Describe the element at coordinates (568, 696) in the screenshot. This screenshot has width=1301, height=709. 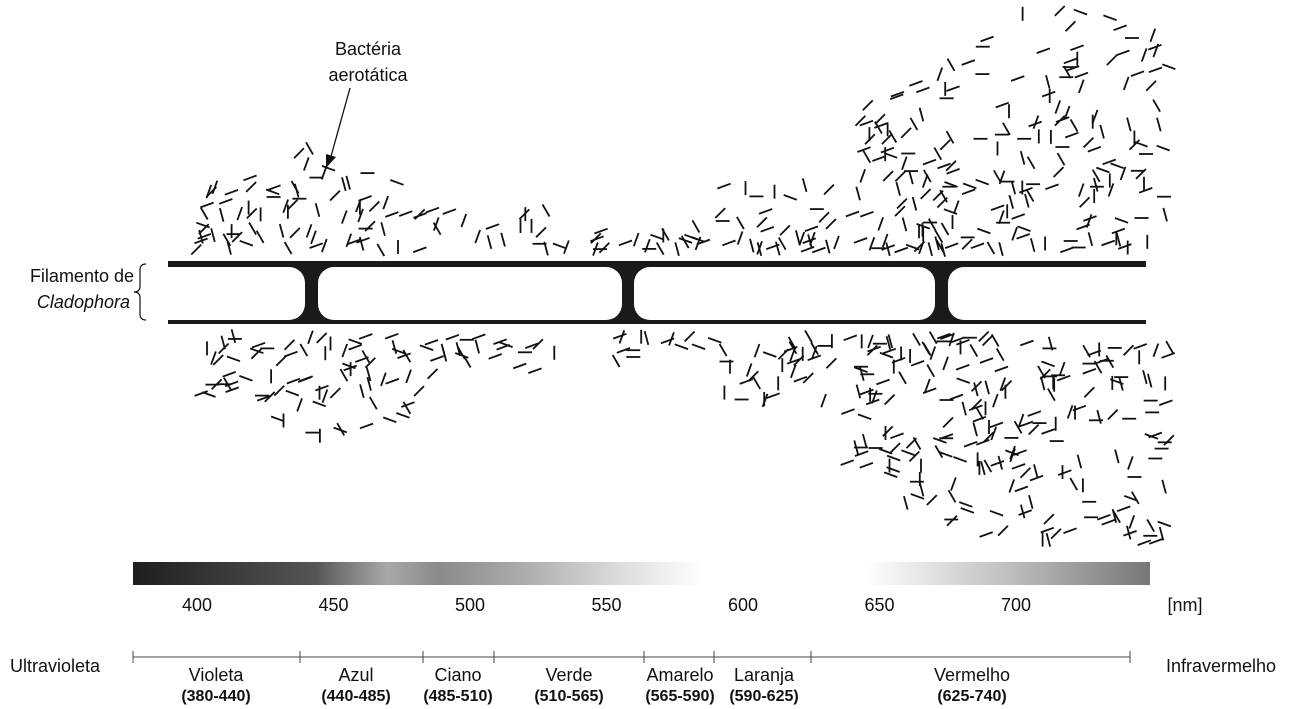
I see `band-range: (510-565)` at that location.